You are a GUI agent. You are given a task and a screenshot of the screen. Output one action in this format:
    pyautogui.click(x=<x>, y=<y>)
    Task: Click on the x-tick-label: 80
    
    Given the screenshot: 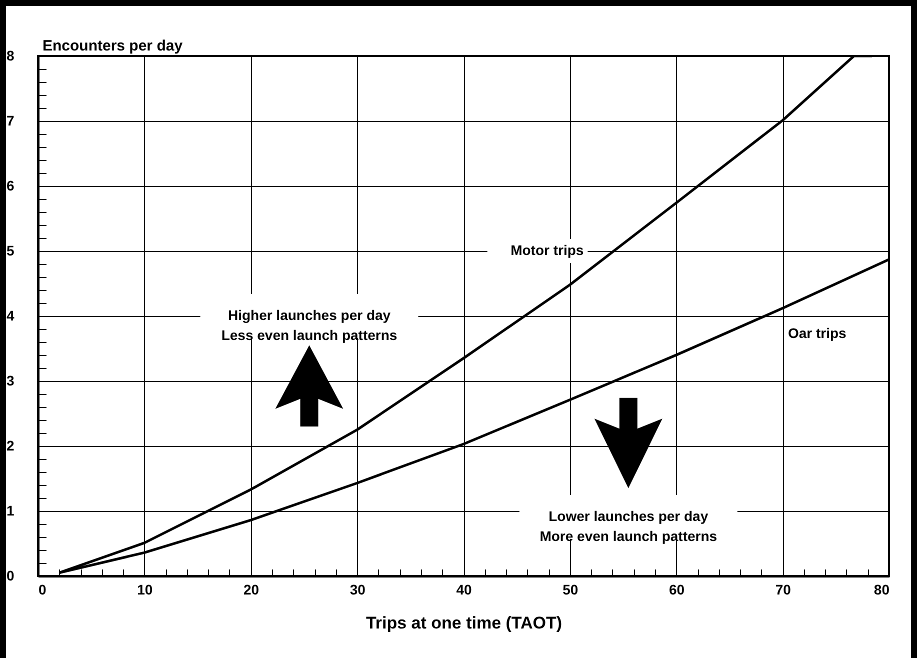 What is the action you would take?
    pyautogui.click(x=882, y=590)
    